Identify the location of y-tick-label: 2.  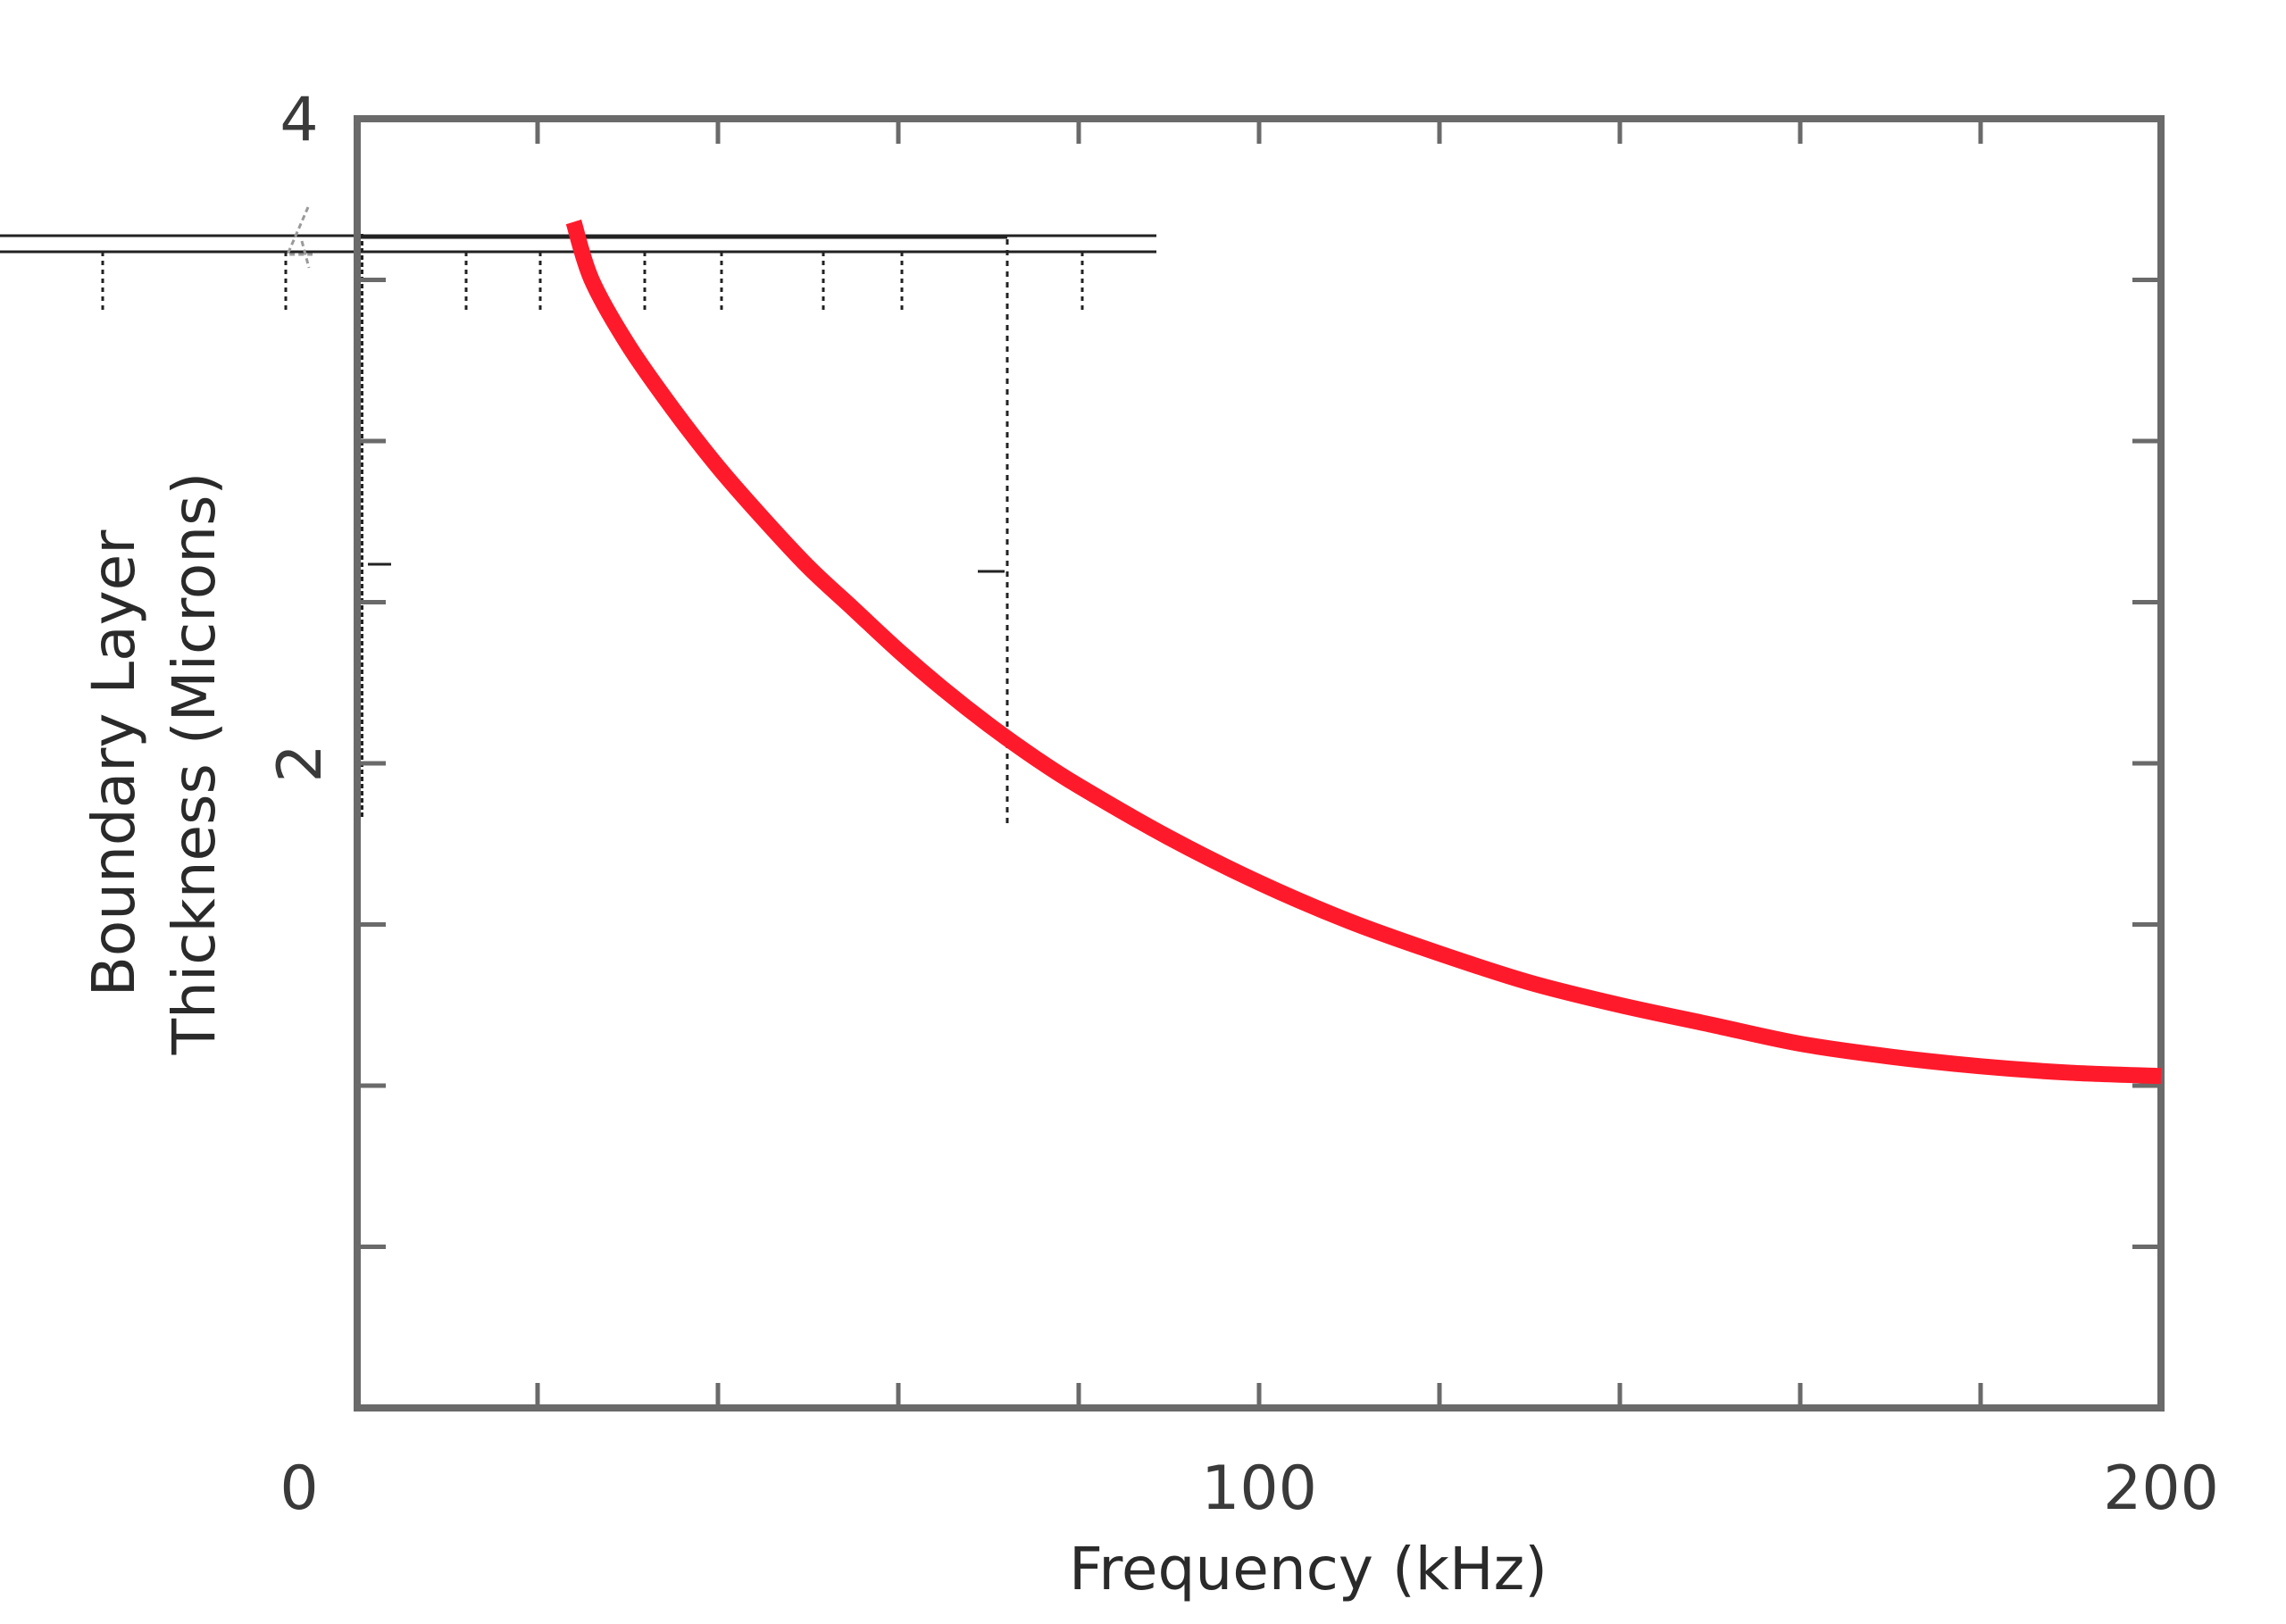
(300, 763).